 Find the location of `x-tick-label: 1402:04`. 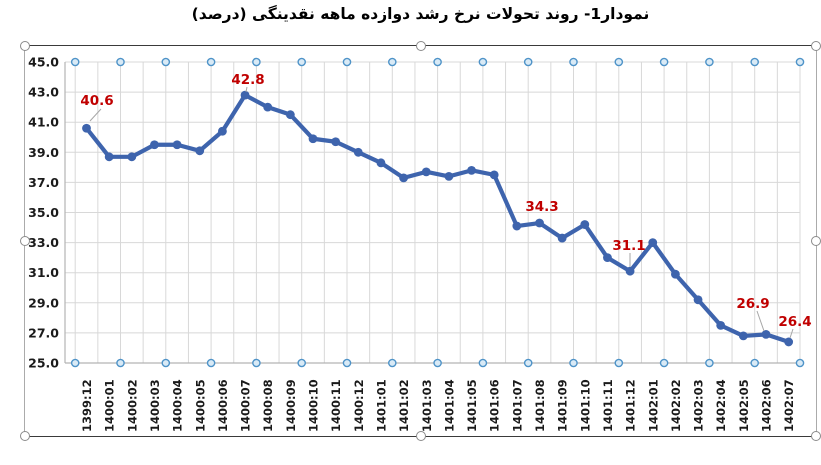

x-tick-label: 1402:04 is located at coordinates (721, 405).